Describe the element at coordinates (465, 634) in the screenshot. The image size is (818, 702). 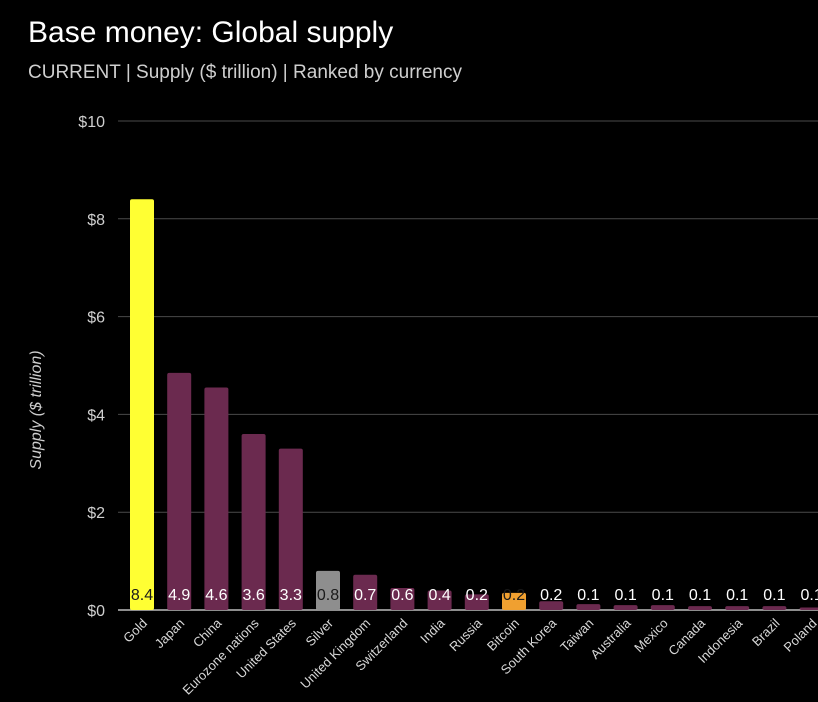
I see `x-tick-label: Russia` at that location.